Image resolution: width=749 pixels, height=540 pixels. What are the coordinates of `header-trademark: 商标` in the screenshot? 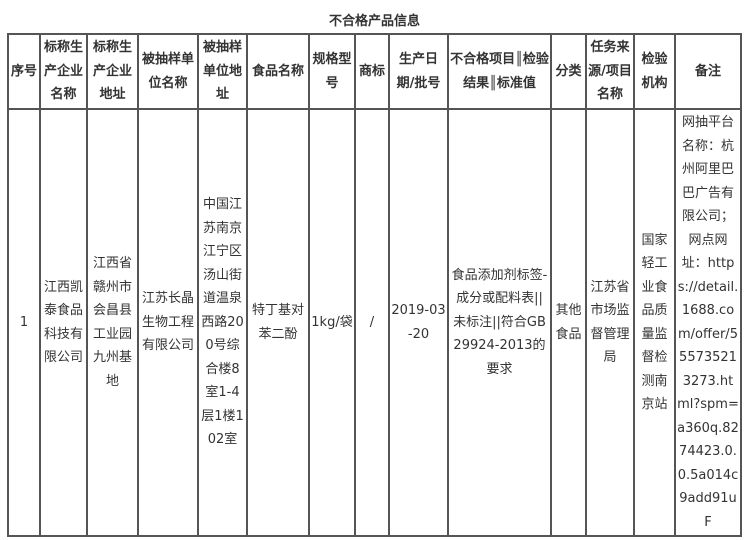 It's located at (372, 71).